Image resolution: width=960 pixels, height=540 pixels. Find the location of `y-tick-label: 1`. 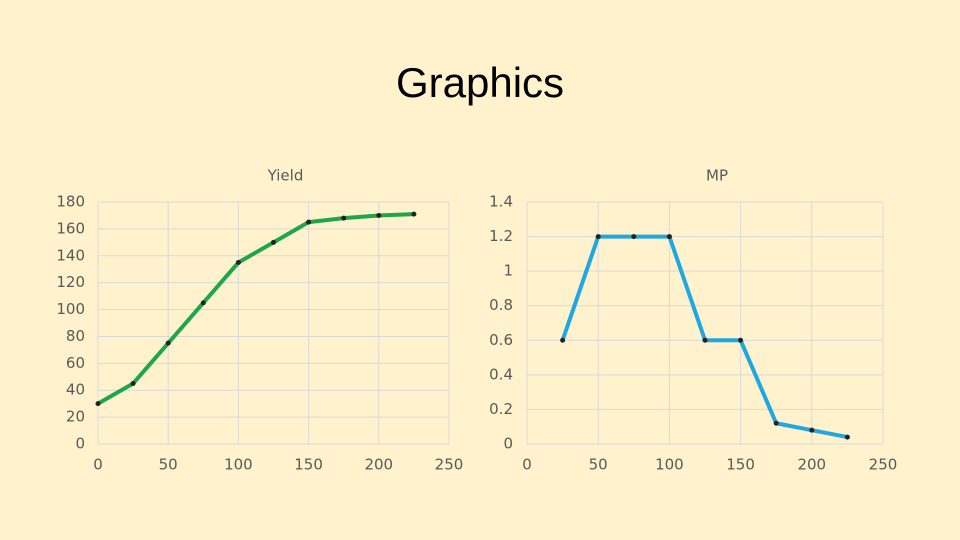

y-tick-label: 1 is located at coordinates (508, 271).